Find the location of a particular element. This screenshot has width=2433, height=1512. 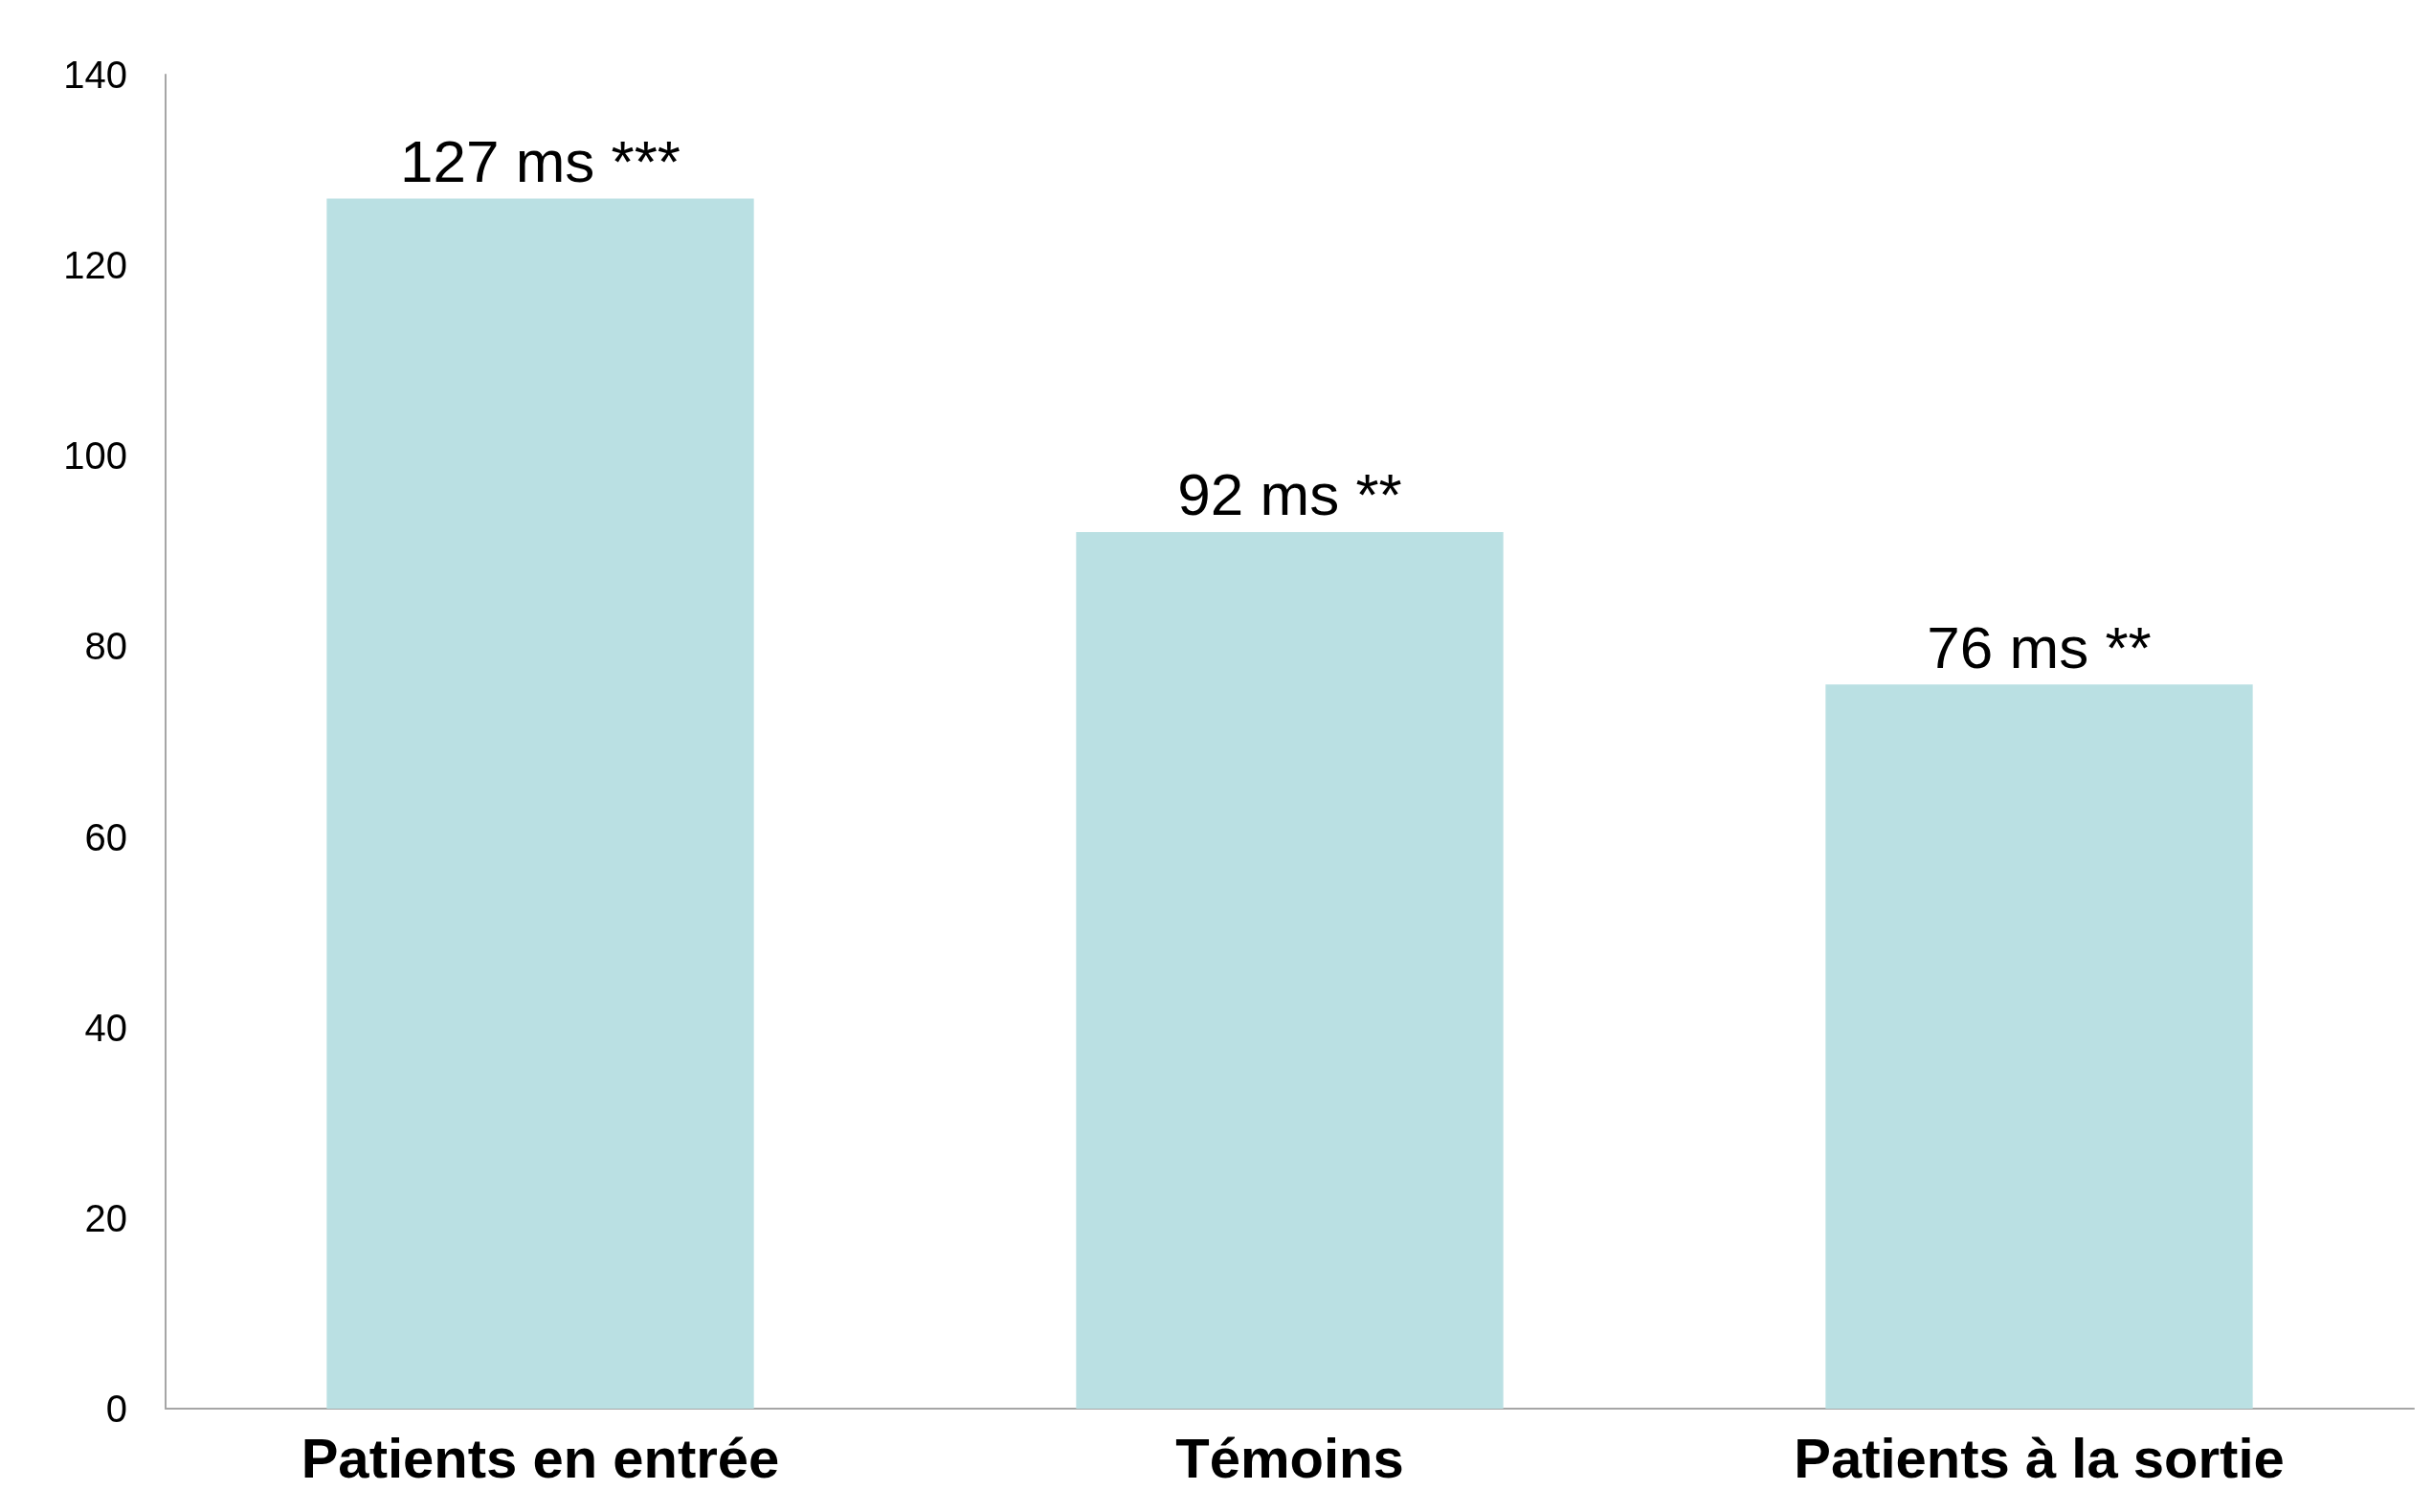

data-label: 92 ms ** is located at coordinates (1289, 494).